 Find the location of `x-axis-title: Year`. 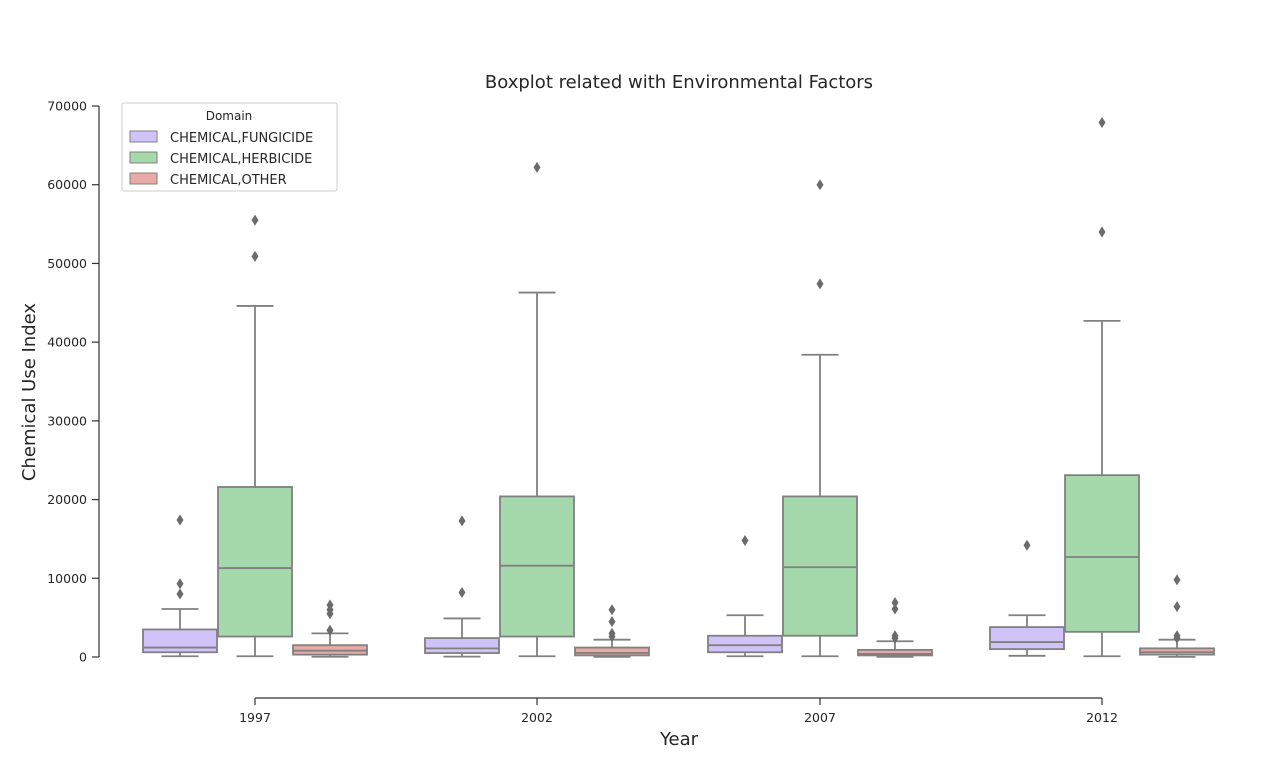

x-axis-title: Year is located at coordinates (679, 739).